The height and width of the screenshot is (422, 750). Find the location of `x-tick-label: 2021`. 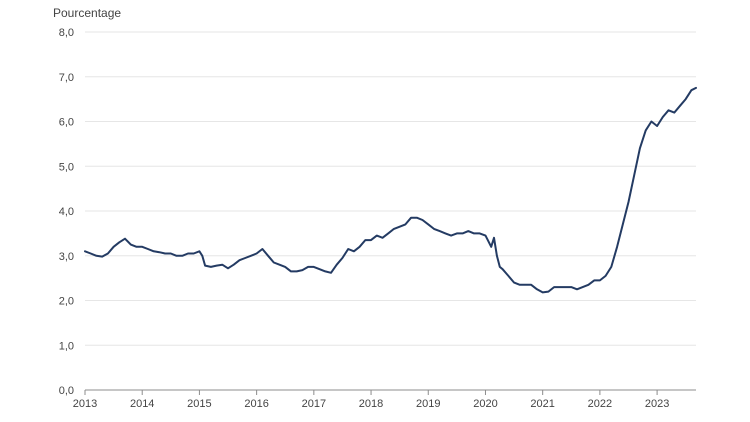

x-tick-label: 2021 is located at coordinates (542, 404).